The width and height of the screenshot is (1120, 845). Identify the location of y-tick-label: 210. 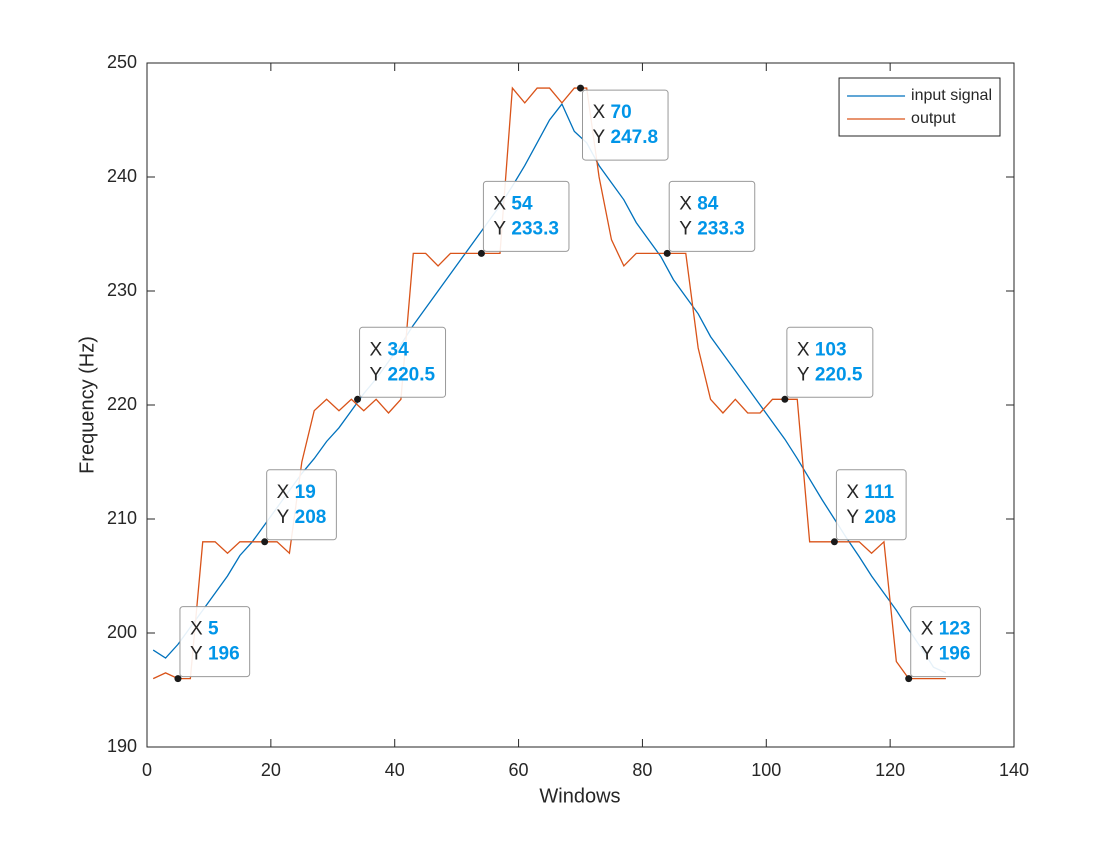
(122, 518).